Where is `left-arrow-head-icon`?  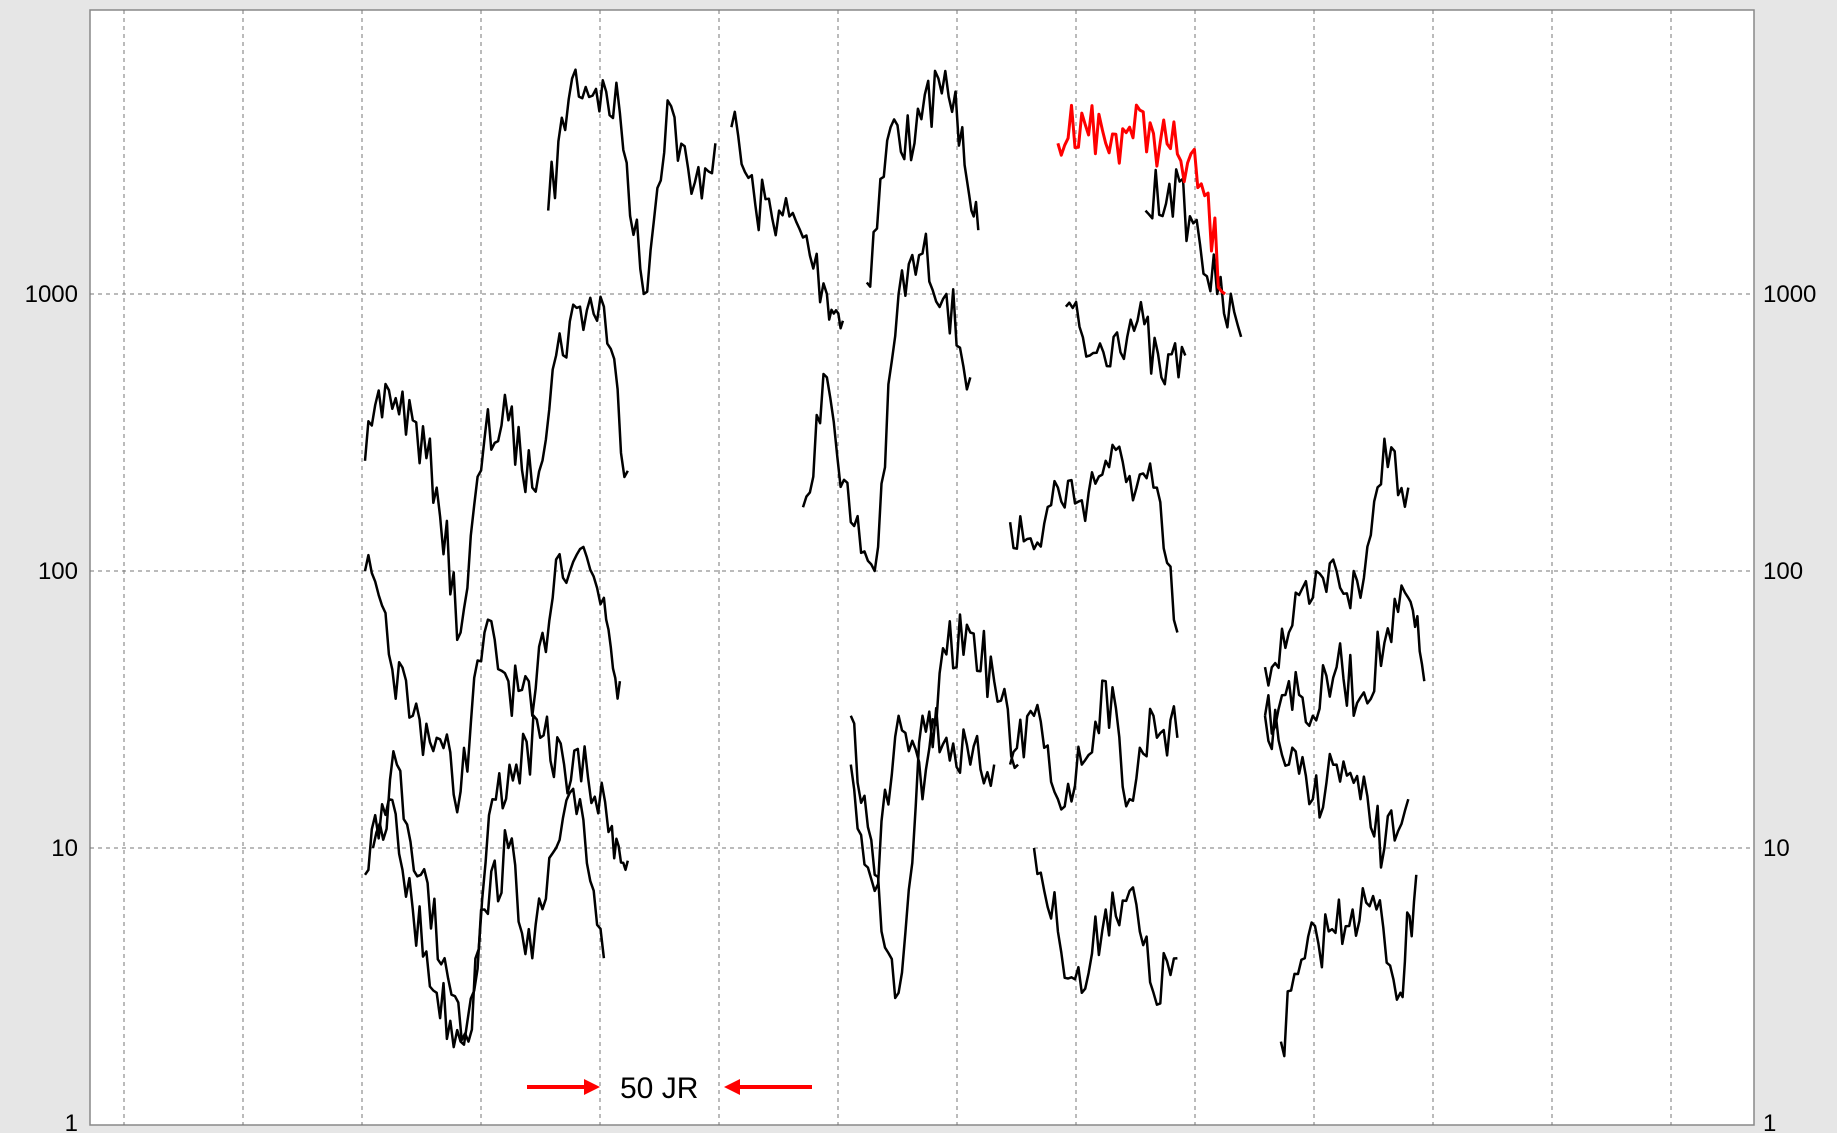
left-arrow-head-icon is located at coordinates (592, 1087).